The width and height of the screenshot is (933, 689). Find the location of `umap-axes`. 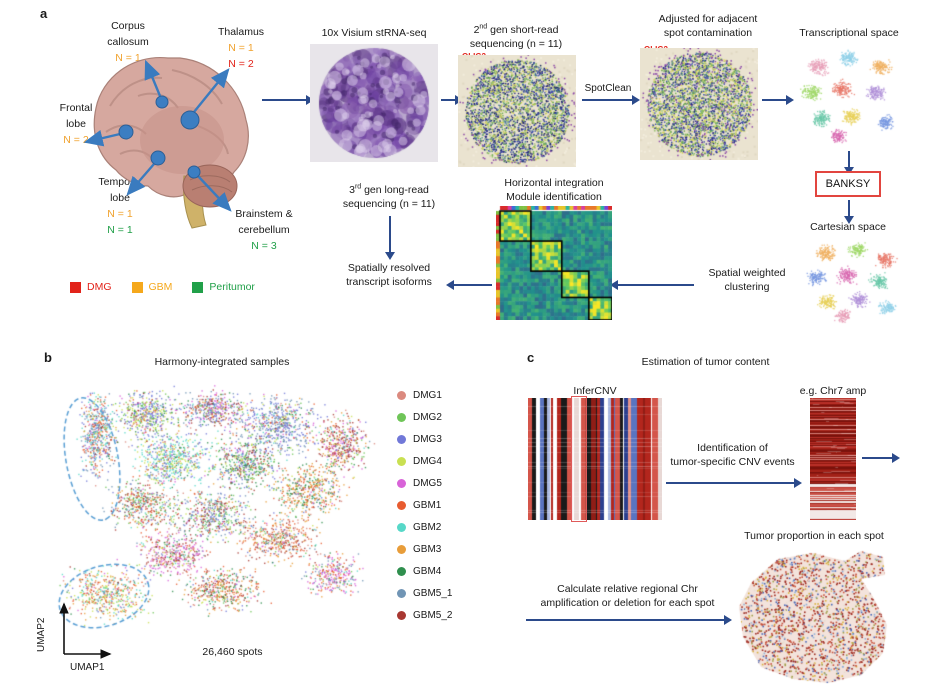

umap-axes is located at coordinates (85, 630).